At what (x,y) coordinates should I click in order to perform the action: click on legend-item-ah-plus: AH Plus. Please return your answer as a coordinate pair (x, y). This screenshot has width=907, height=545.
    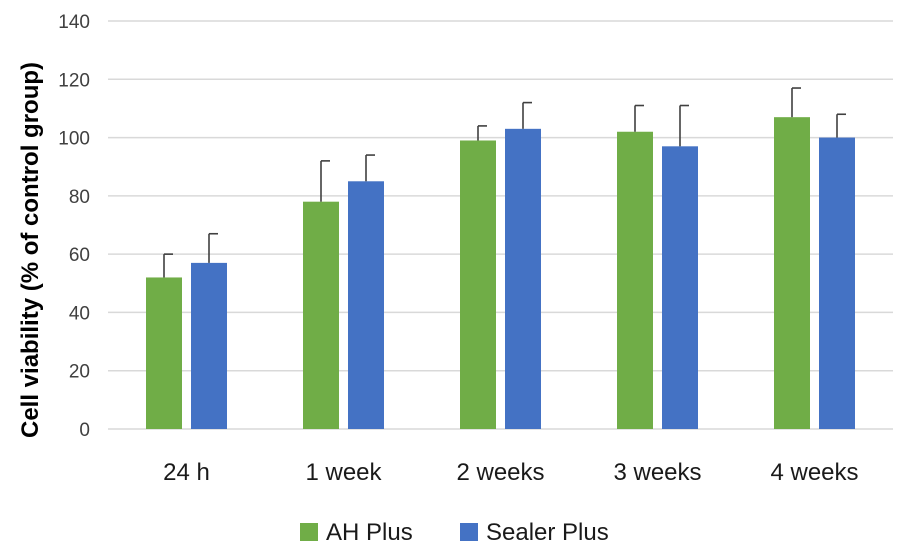
    Looking at the image, I should click on (356, 532).